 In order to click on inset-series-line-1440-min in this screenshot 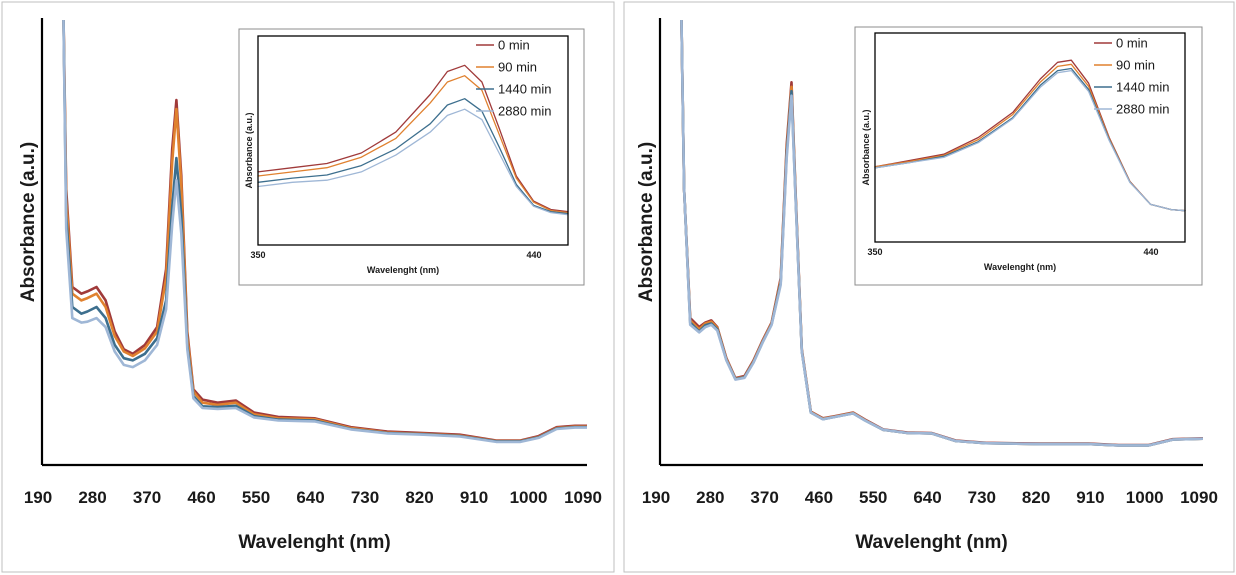, I will do `click(413, 156)`.